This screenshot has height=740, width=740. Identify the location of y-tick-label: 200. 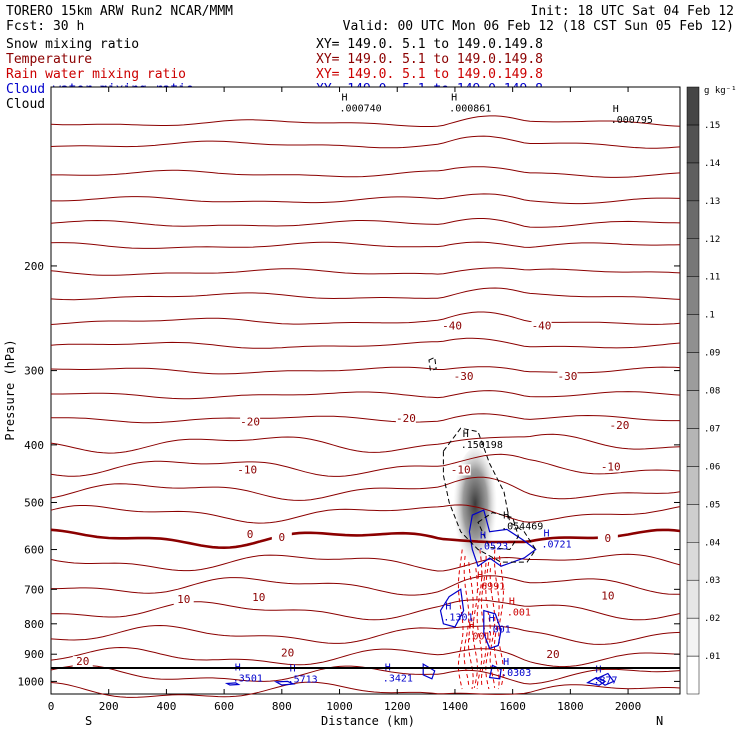
(34, 266).